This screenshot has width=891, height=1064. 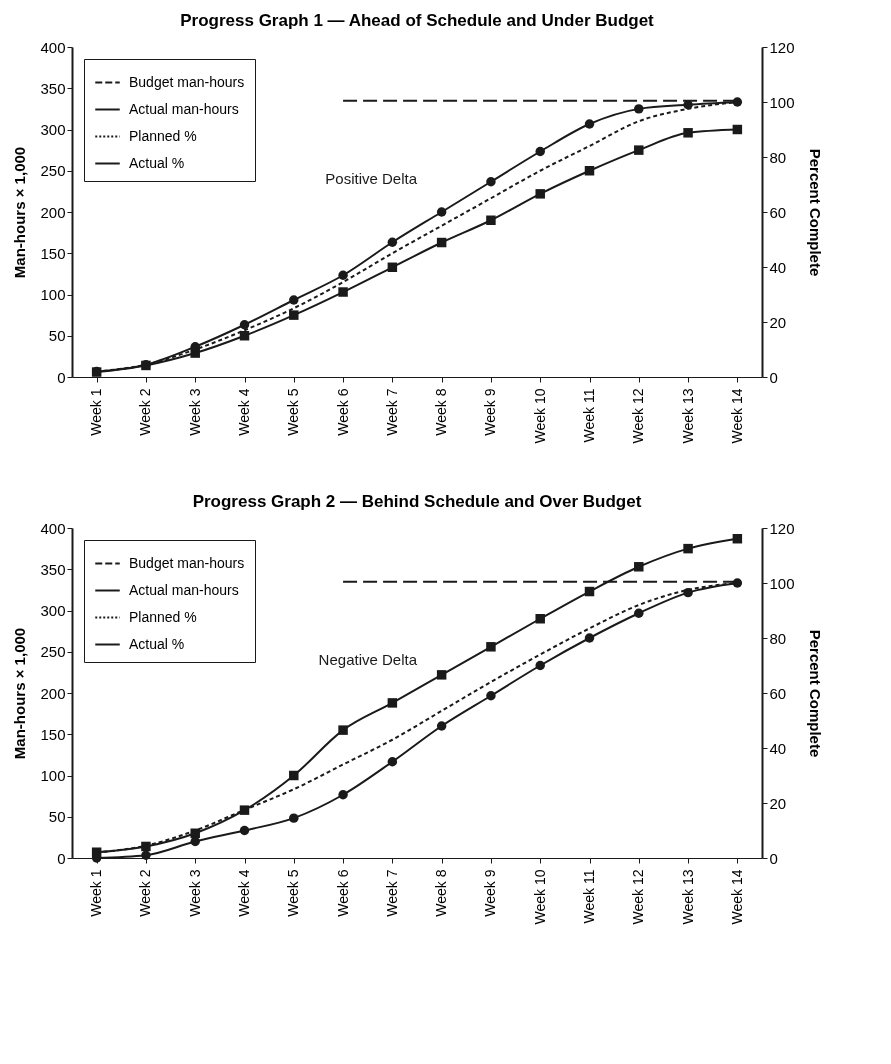 What do you see at coordinates (441, 893) in the screenshot?
I see `x-tick-label: Week 8` at bounding box center [441, 893].